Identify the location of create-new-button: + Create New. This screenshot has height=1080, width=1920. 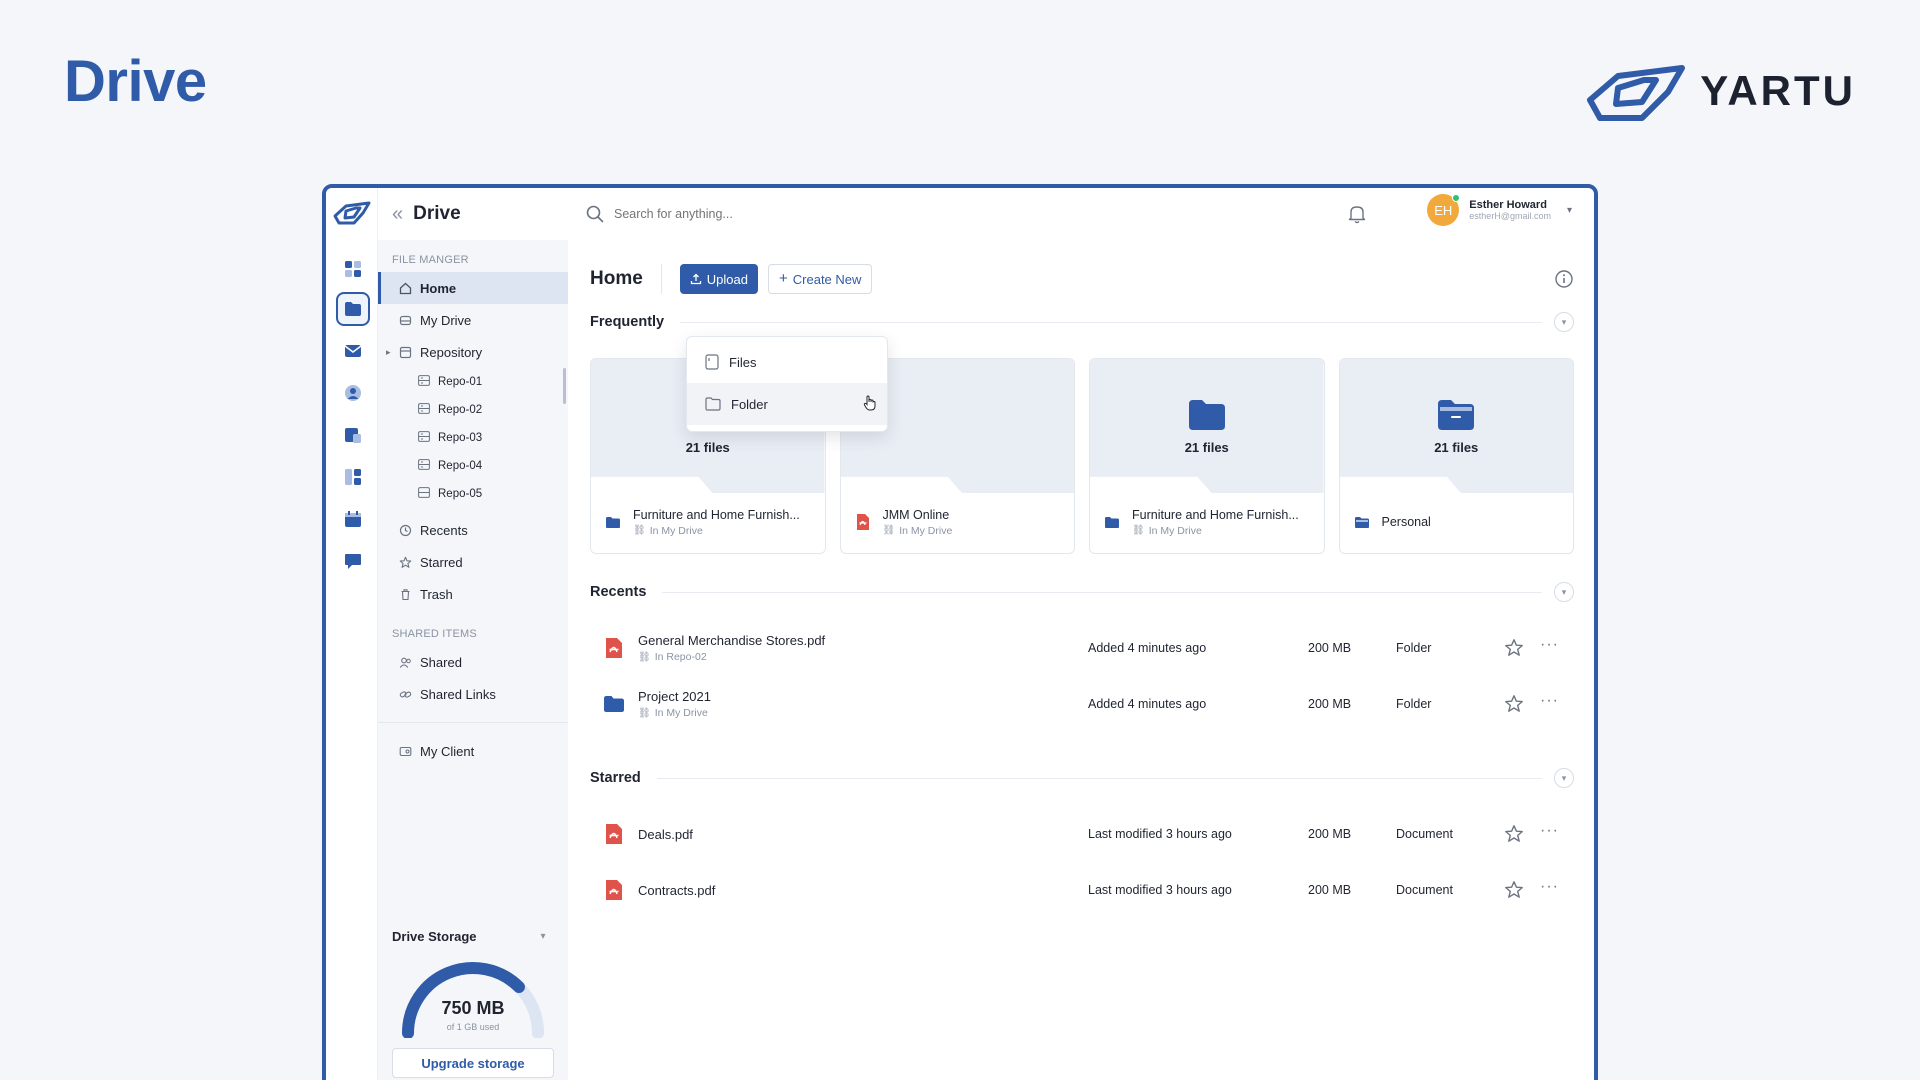
(820, 279).